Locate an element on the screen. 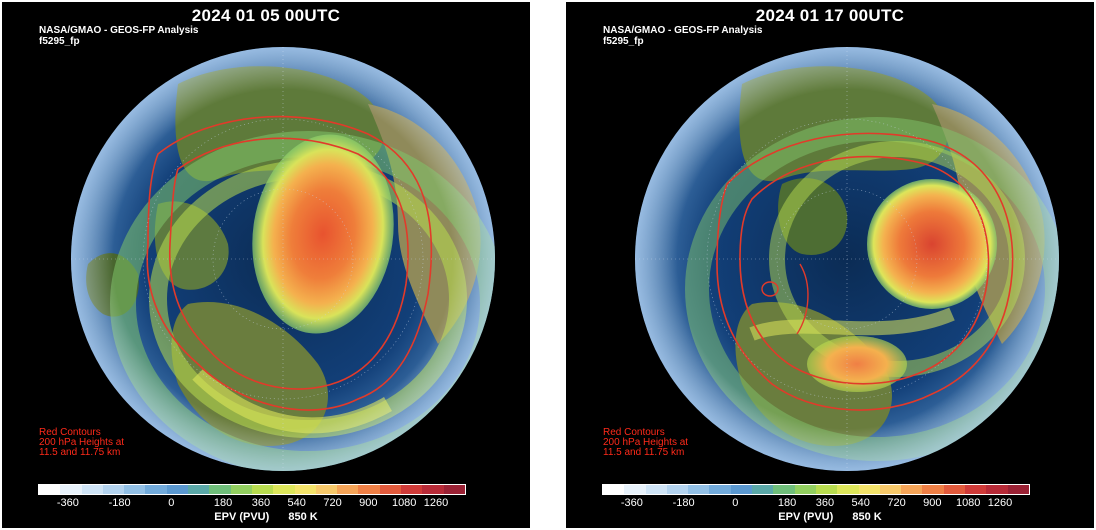 The width and height of the screenshot is (1096, 530). panel-title: 2024 01 05 00UTC is located at coordinates (266, 15).